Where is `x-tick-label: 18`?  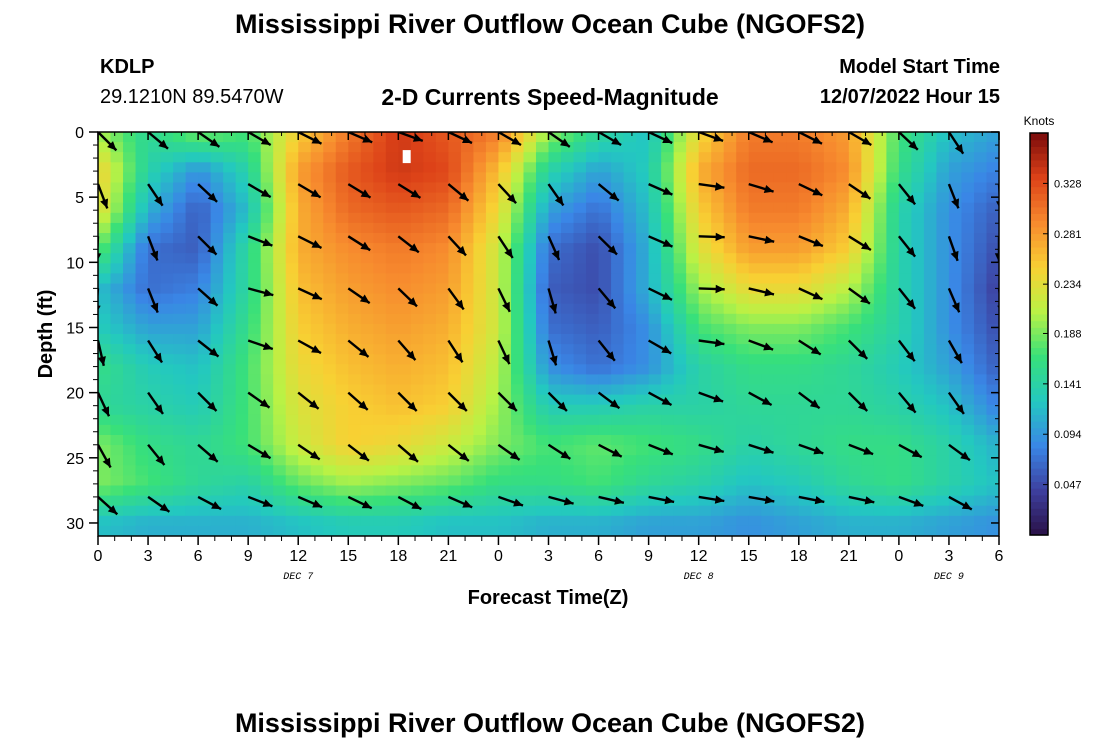 x-tick-label: 18 is located at coordinates (799, 556).